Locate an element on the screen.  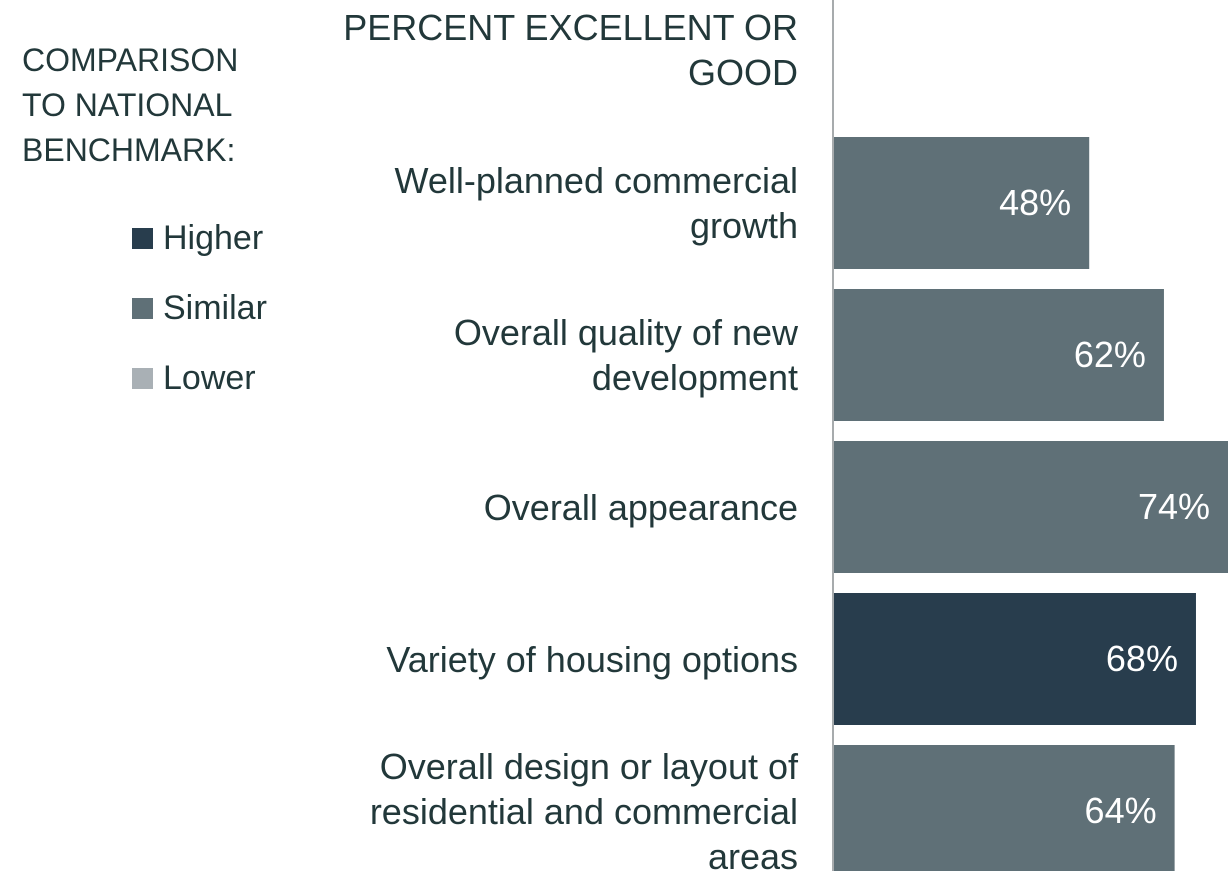
legend-label: Lower is located at coordinates (209, 377).